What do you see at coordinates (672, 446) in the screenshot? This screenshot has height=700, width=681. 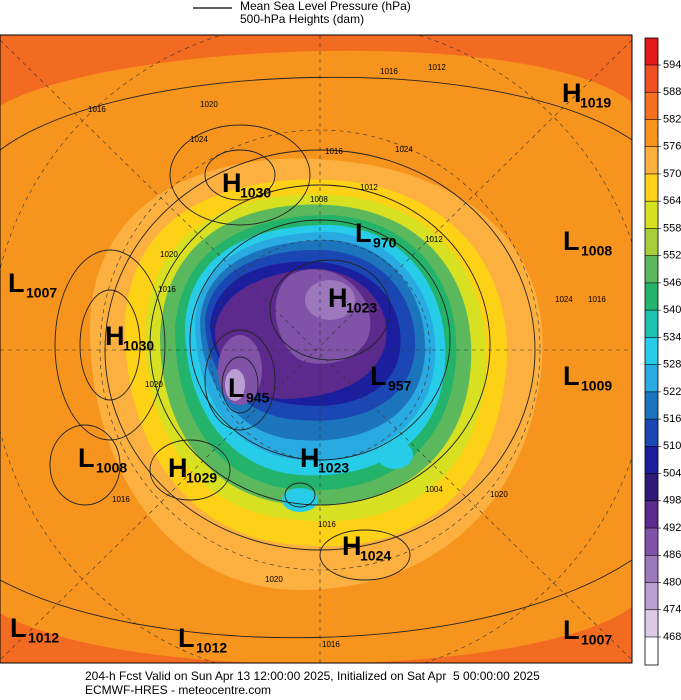 I see `colorbar-tick-label: 510` at bounding box center [672, 446].